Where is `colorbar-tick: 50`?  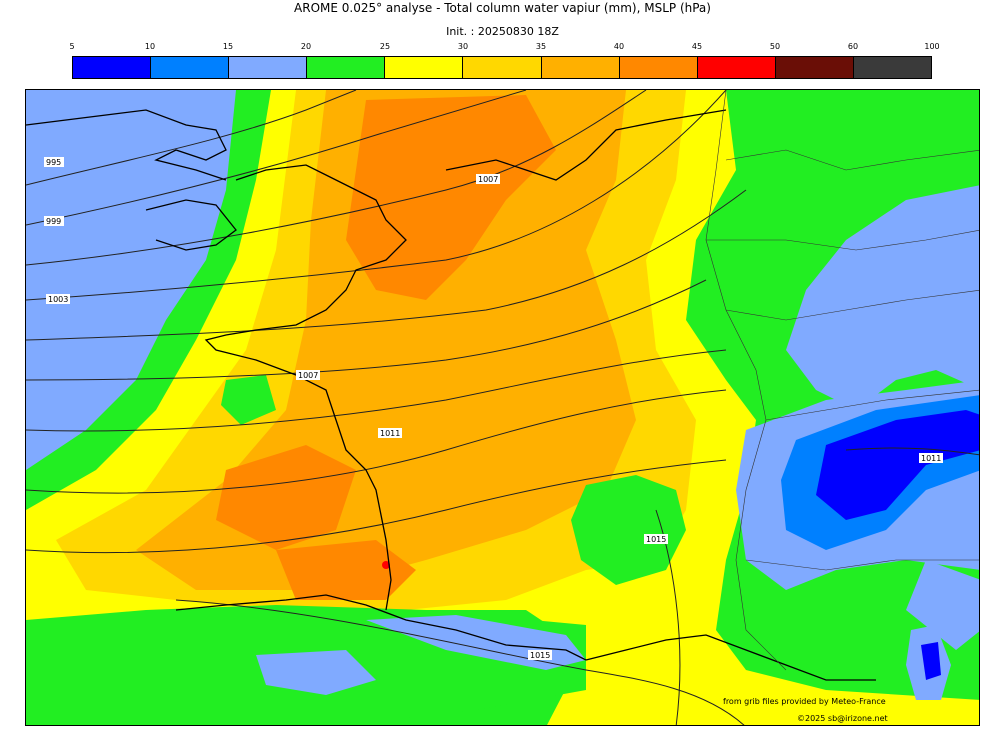 colorbar-tick: 50 is located at coordinates (775, 46).